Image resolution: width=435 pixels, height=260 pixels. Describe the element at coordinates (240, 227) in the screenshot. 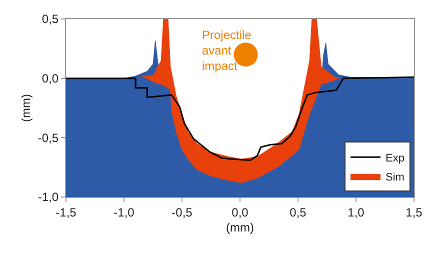

I see `x-axis-title: (mm)` at that location.